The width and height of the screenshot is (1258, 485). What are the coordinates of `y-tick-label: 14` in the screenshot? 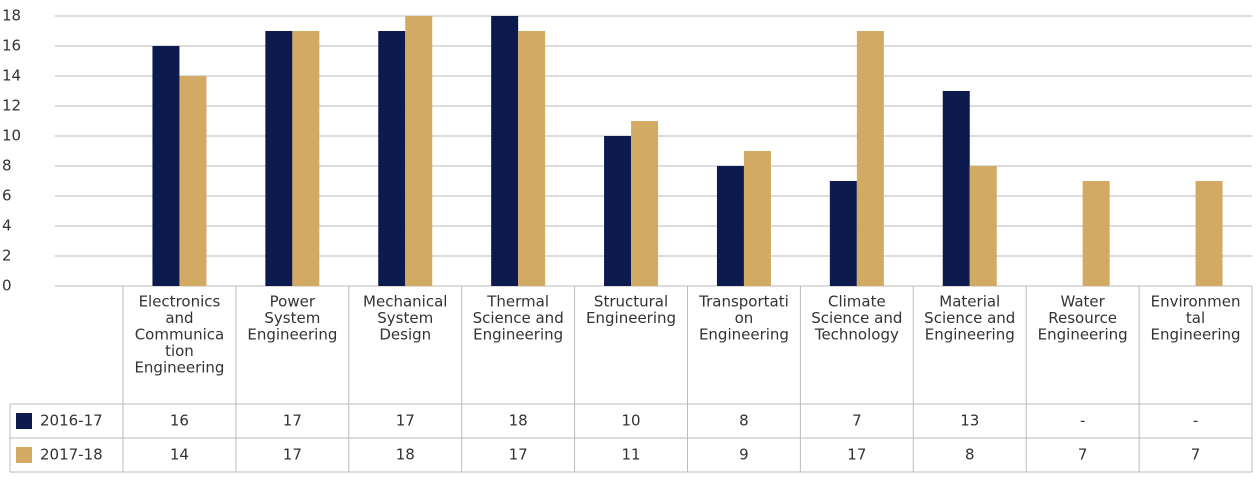 It's located at (11, 76).